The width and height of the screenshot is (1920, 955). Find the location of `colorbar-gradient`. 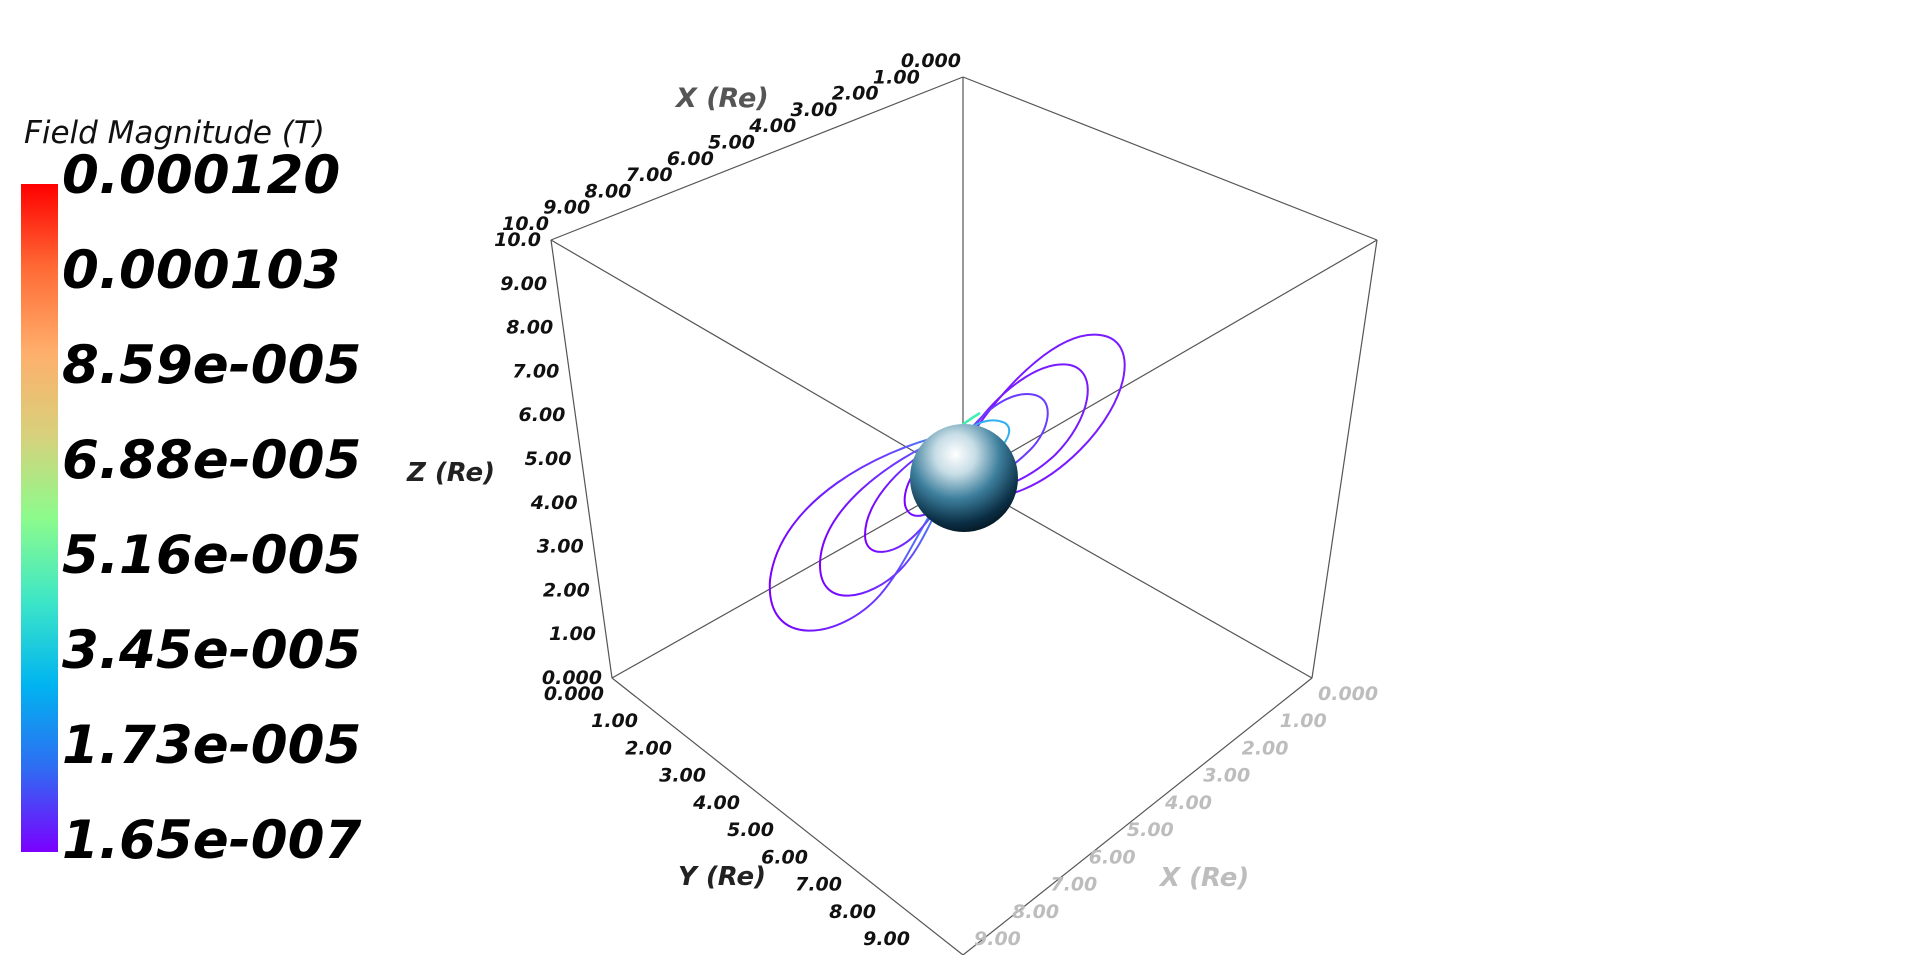

colorbar-gradient is located at coordinates (39, 518).